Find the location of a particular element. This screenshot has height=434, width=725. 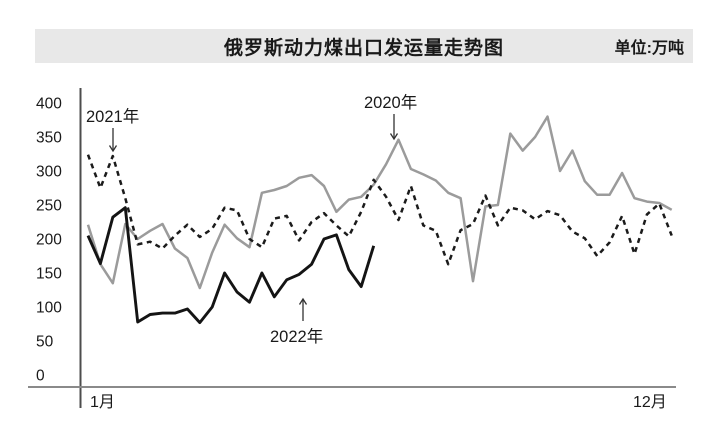

y-tick-labels: 400 350 300 250 200 150 100 50 0 is located at coordinates (49, 240).